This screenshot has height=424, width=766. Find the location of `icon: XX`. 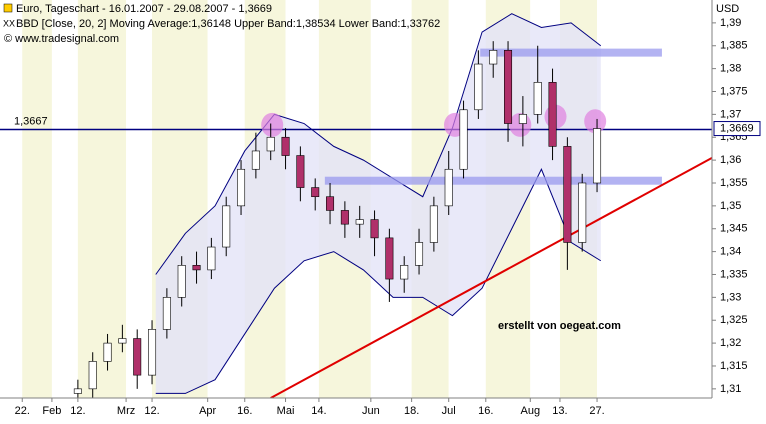

icon: XX is located at coordinates (9, 23).